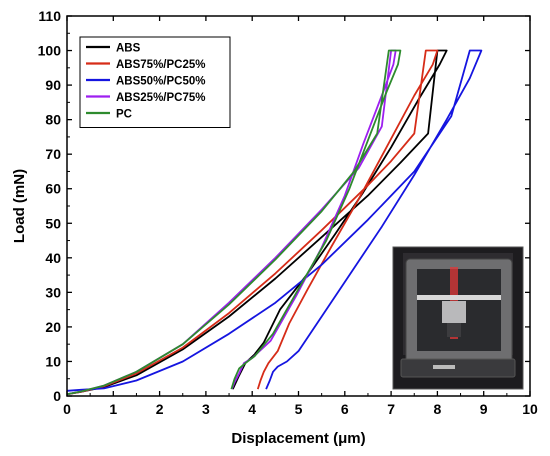 The image size is (550, 456). Describe the element at coordinates (57, 396) in the screenshot. I see `y-tick-label: 0` at that location.